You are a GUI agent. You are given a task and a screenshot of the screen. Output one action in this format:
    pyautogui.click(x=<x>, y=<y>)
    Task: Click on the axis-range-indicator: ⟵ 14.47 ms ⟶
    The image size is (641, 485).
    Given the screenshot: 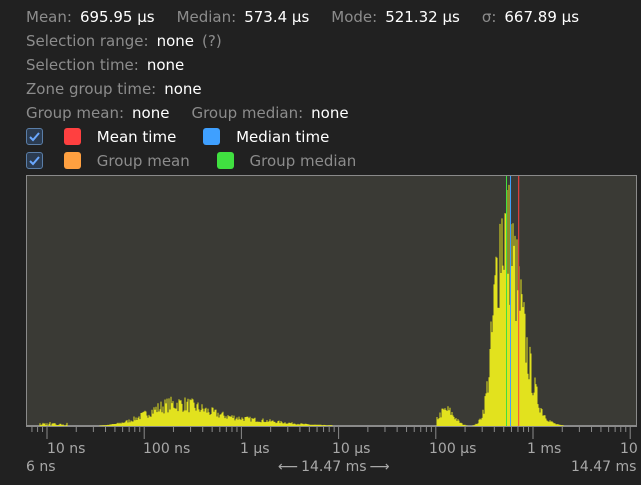 What is the action you would take?
    pyautogui.click(x=334, y=467)
    